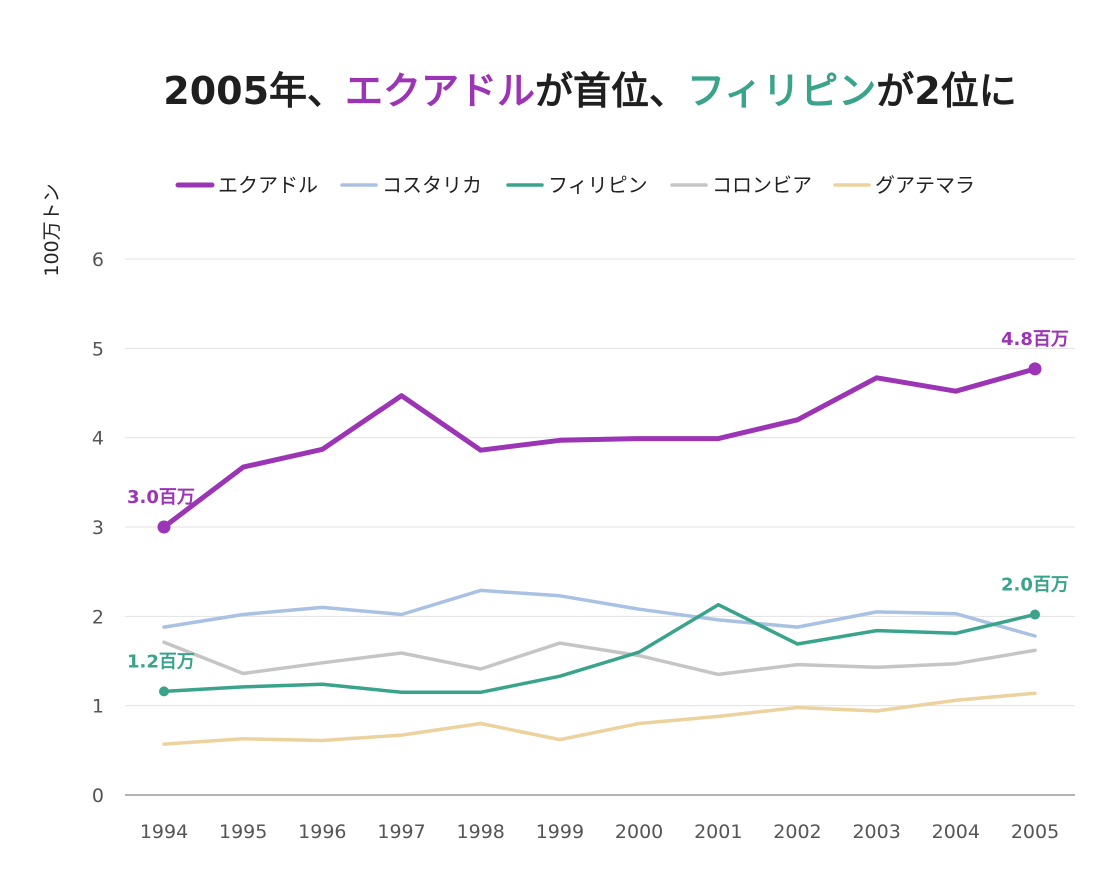 The width and height of the screenshot is (1107, 874). I want to click on y-tick-label: 2, so click(98, 617).